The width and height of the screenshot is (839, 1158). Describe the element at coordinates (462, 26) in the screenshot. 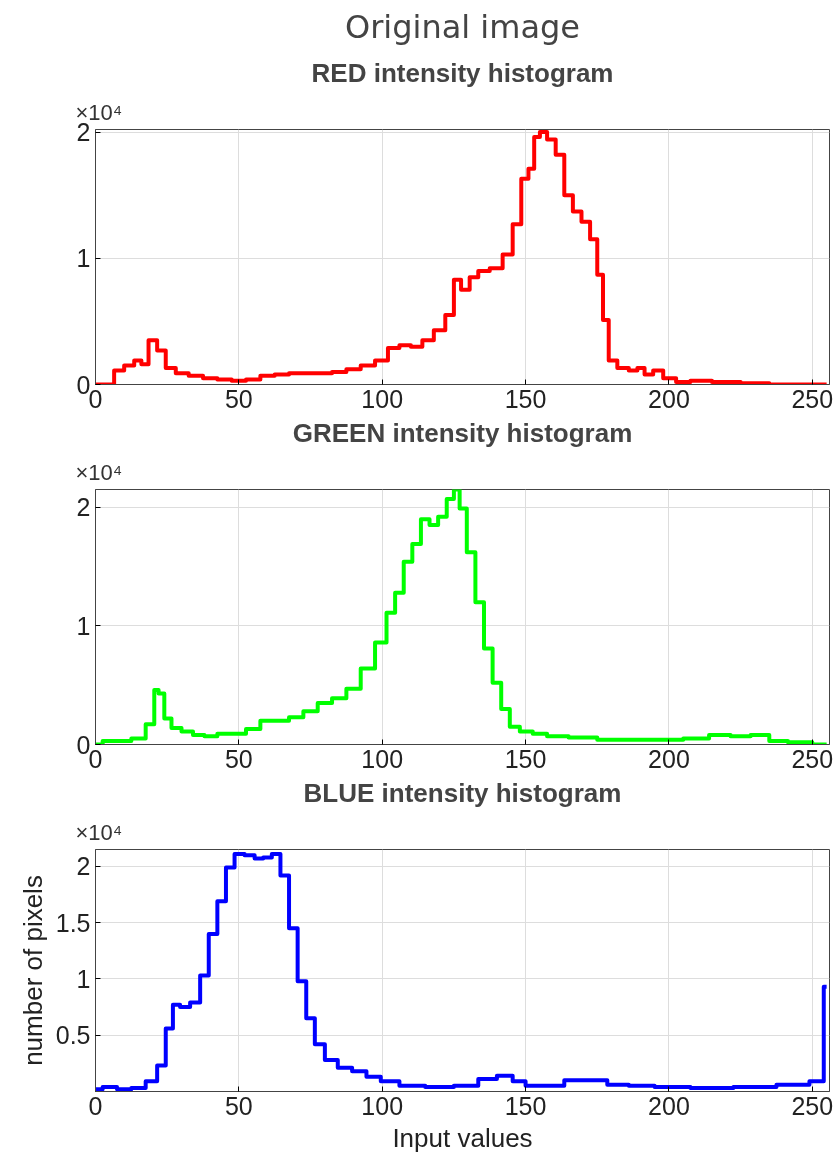

I see `chart-title: Original image` at that location.